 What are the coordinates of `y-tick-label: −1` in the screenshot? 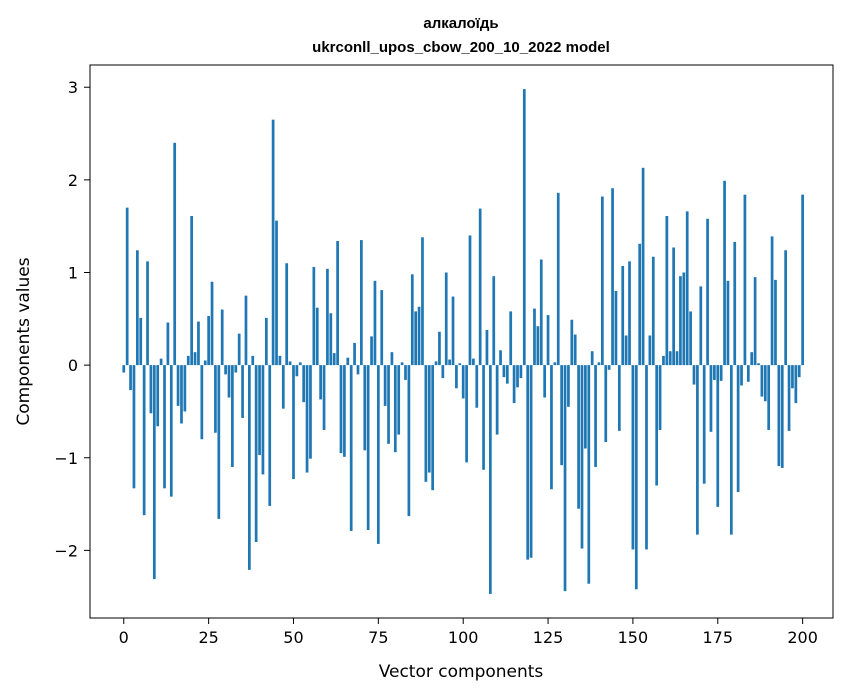 It's located at (66, 458).